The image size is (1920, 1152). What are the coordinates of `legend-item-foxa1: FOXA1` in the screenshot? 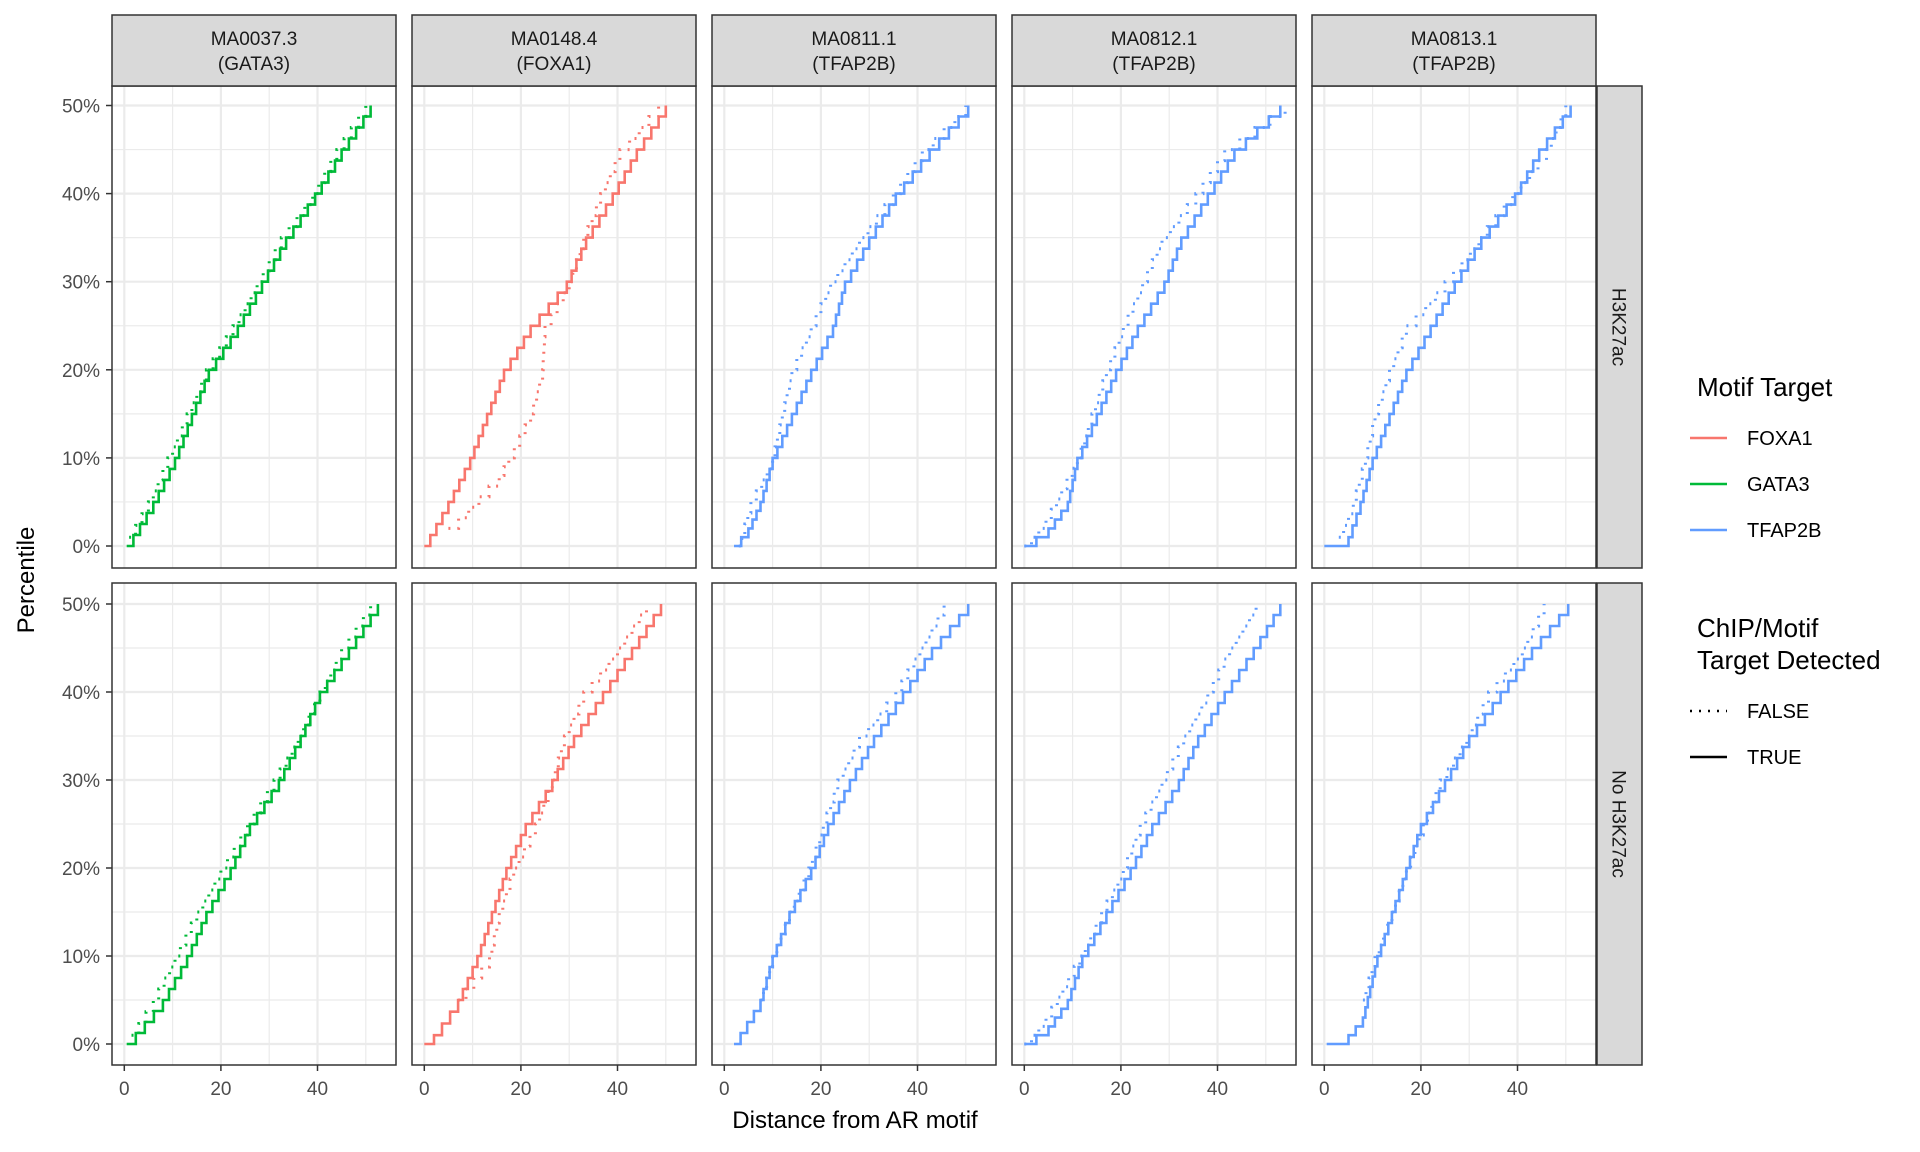 It's located at (1751, 439).